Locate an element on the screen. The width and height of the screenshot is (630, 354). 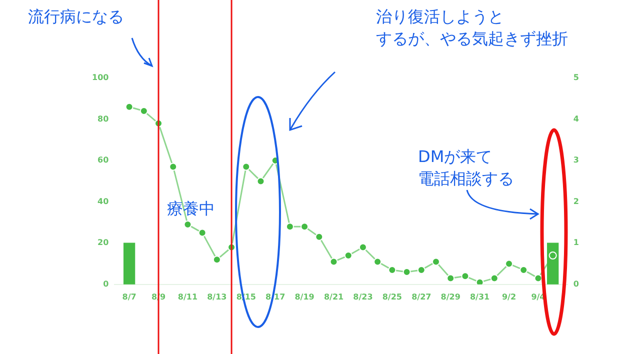
annotation: 療養中 is located at coordinates (191, 209).